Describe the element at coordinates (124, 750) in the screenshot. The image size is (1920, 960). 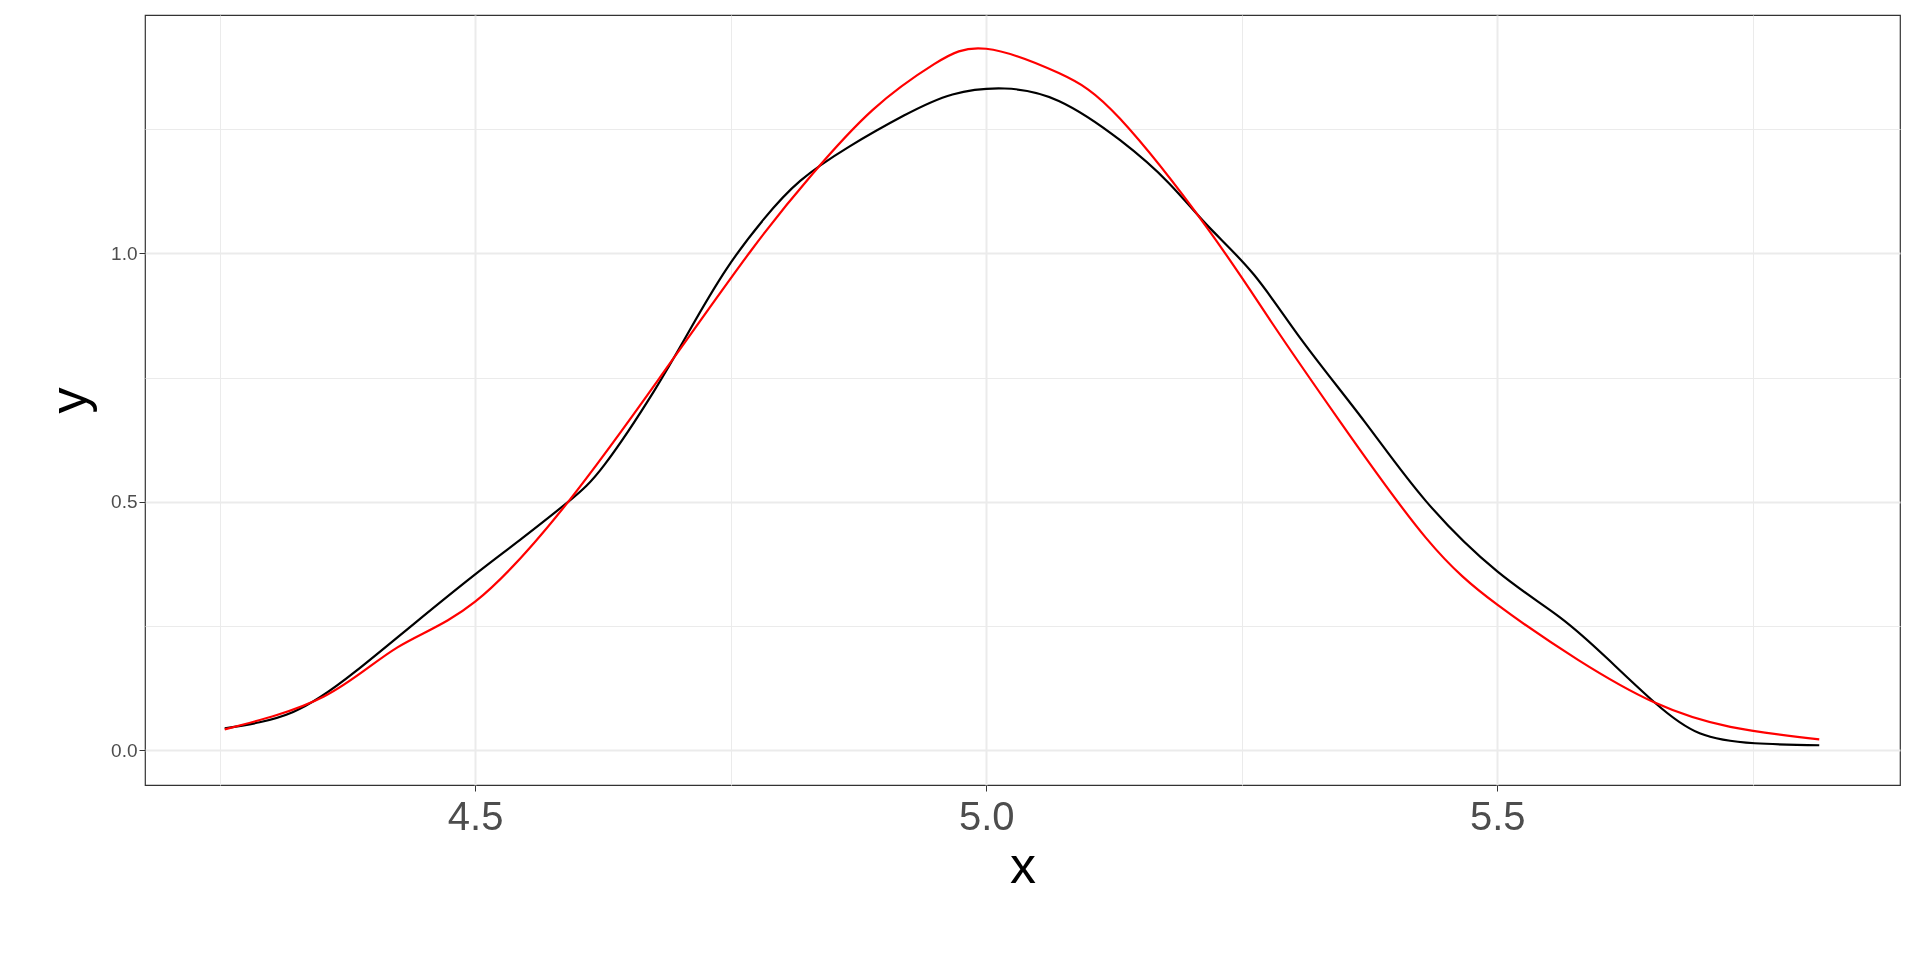
I see `y-tick-label: 0.0` at that location.